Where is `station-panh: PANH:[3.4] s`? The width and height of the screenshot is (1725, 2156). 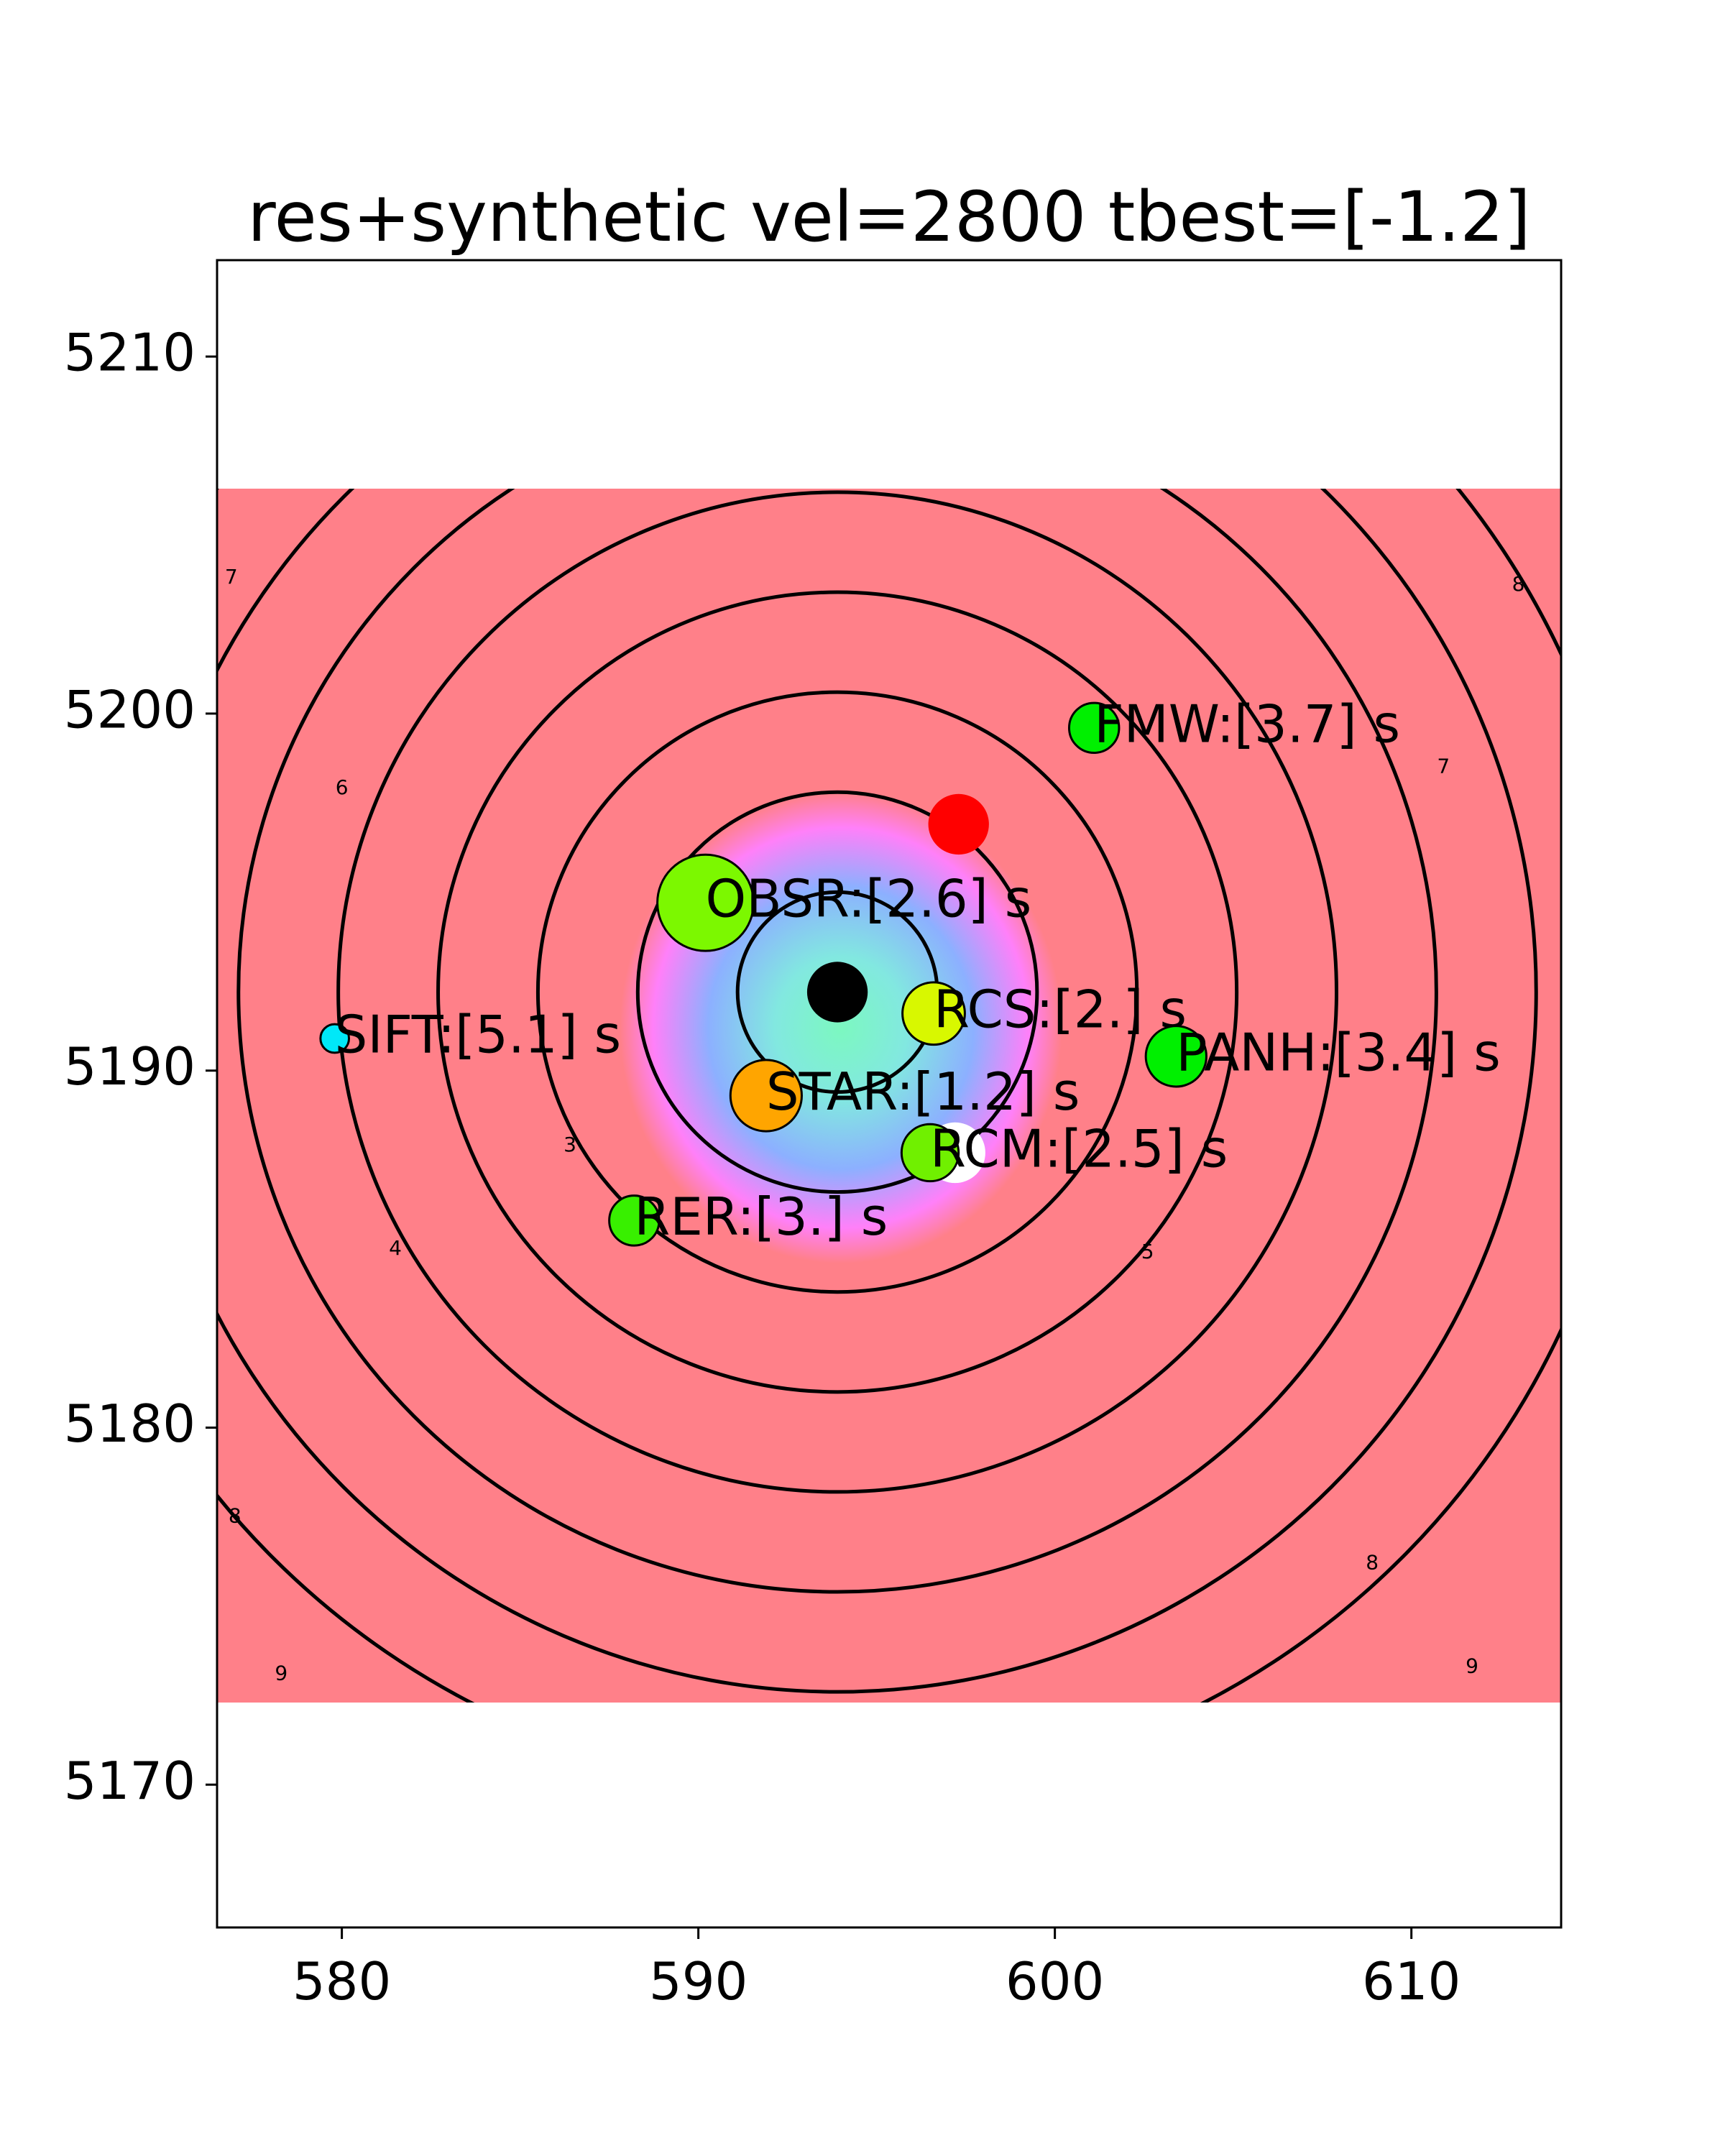
station-panh: PANH:[3.4] s is located at coordinates (1322, 1055).